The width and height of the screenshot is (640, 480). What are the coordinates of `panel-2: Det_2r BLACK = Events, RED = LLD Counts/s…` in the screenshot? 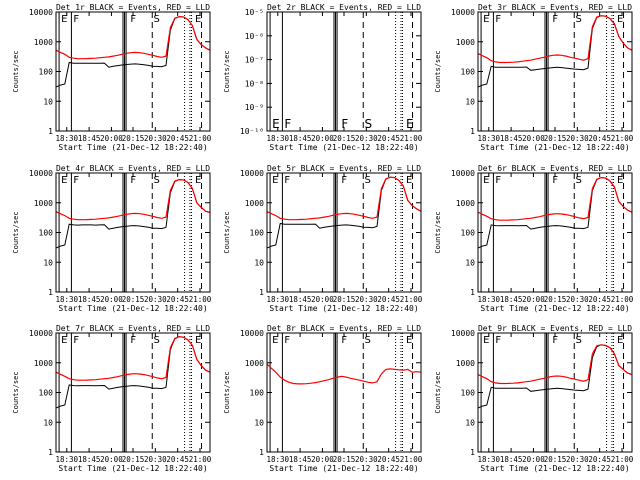 It's located at (323, 77).